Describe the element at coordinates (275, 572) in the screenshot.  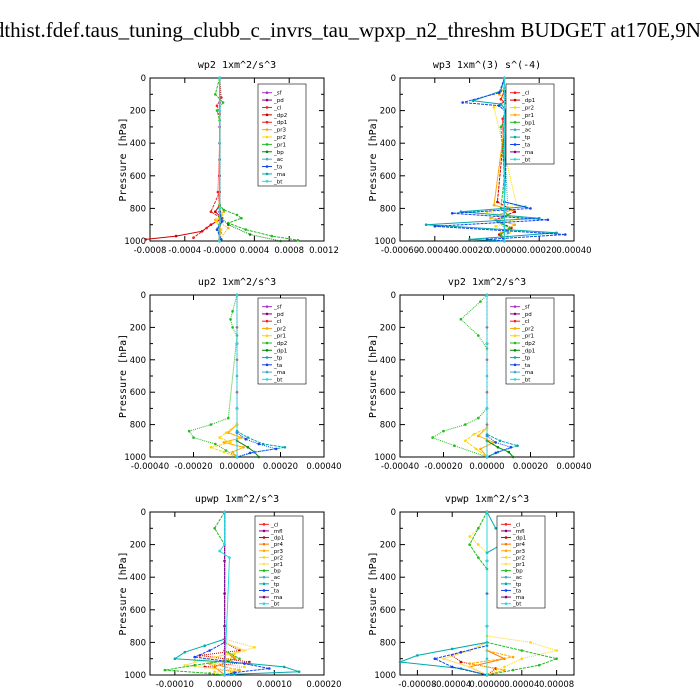
I see `legend-label: _bp` at that location.